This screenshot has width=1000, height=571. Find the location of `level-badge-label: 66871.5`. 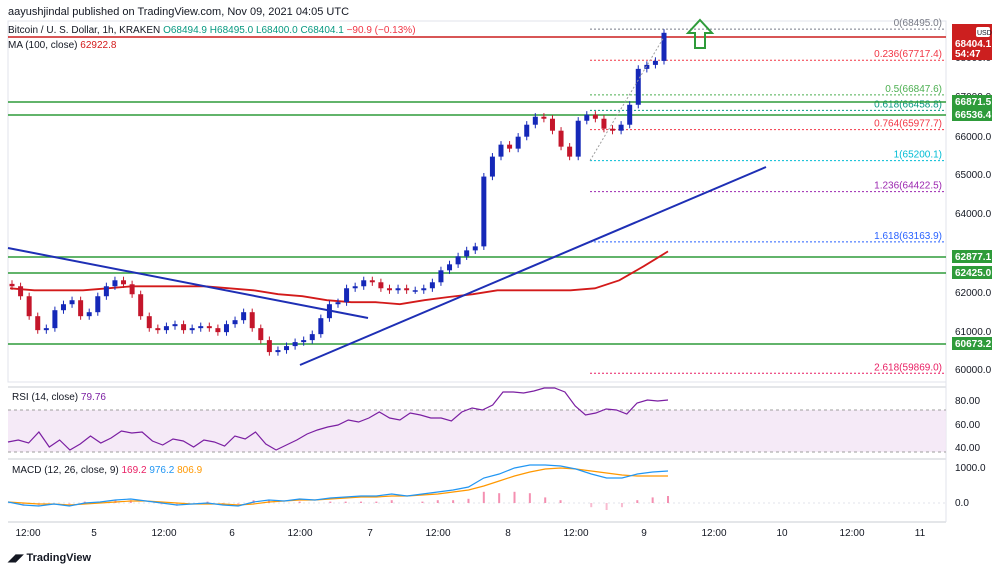

level-badge-label: 66871.5 is located at coordinates (973, 102).